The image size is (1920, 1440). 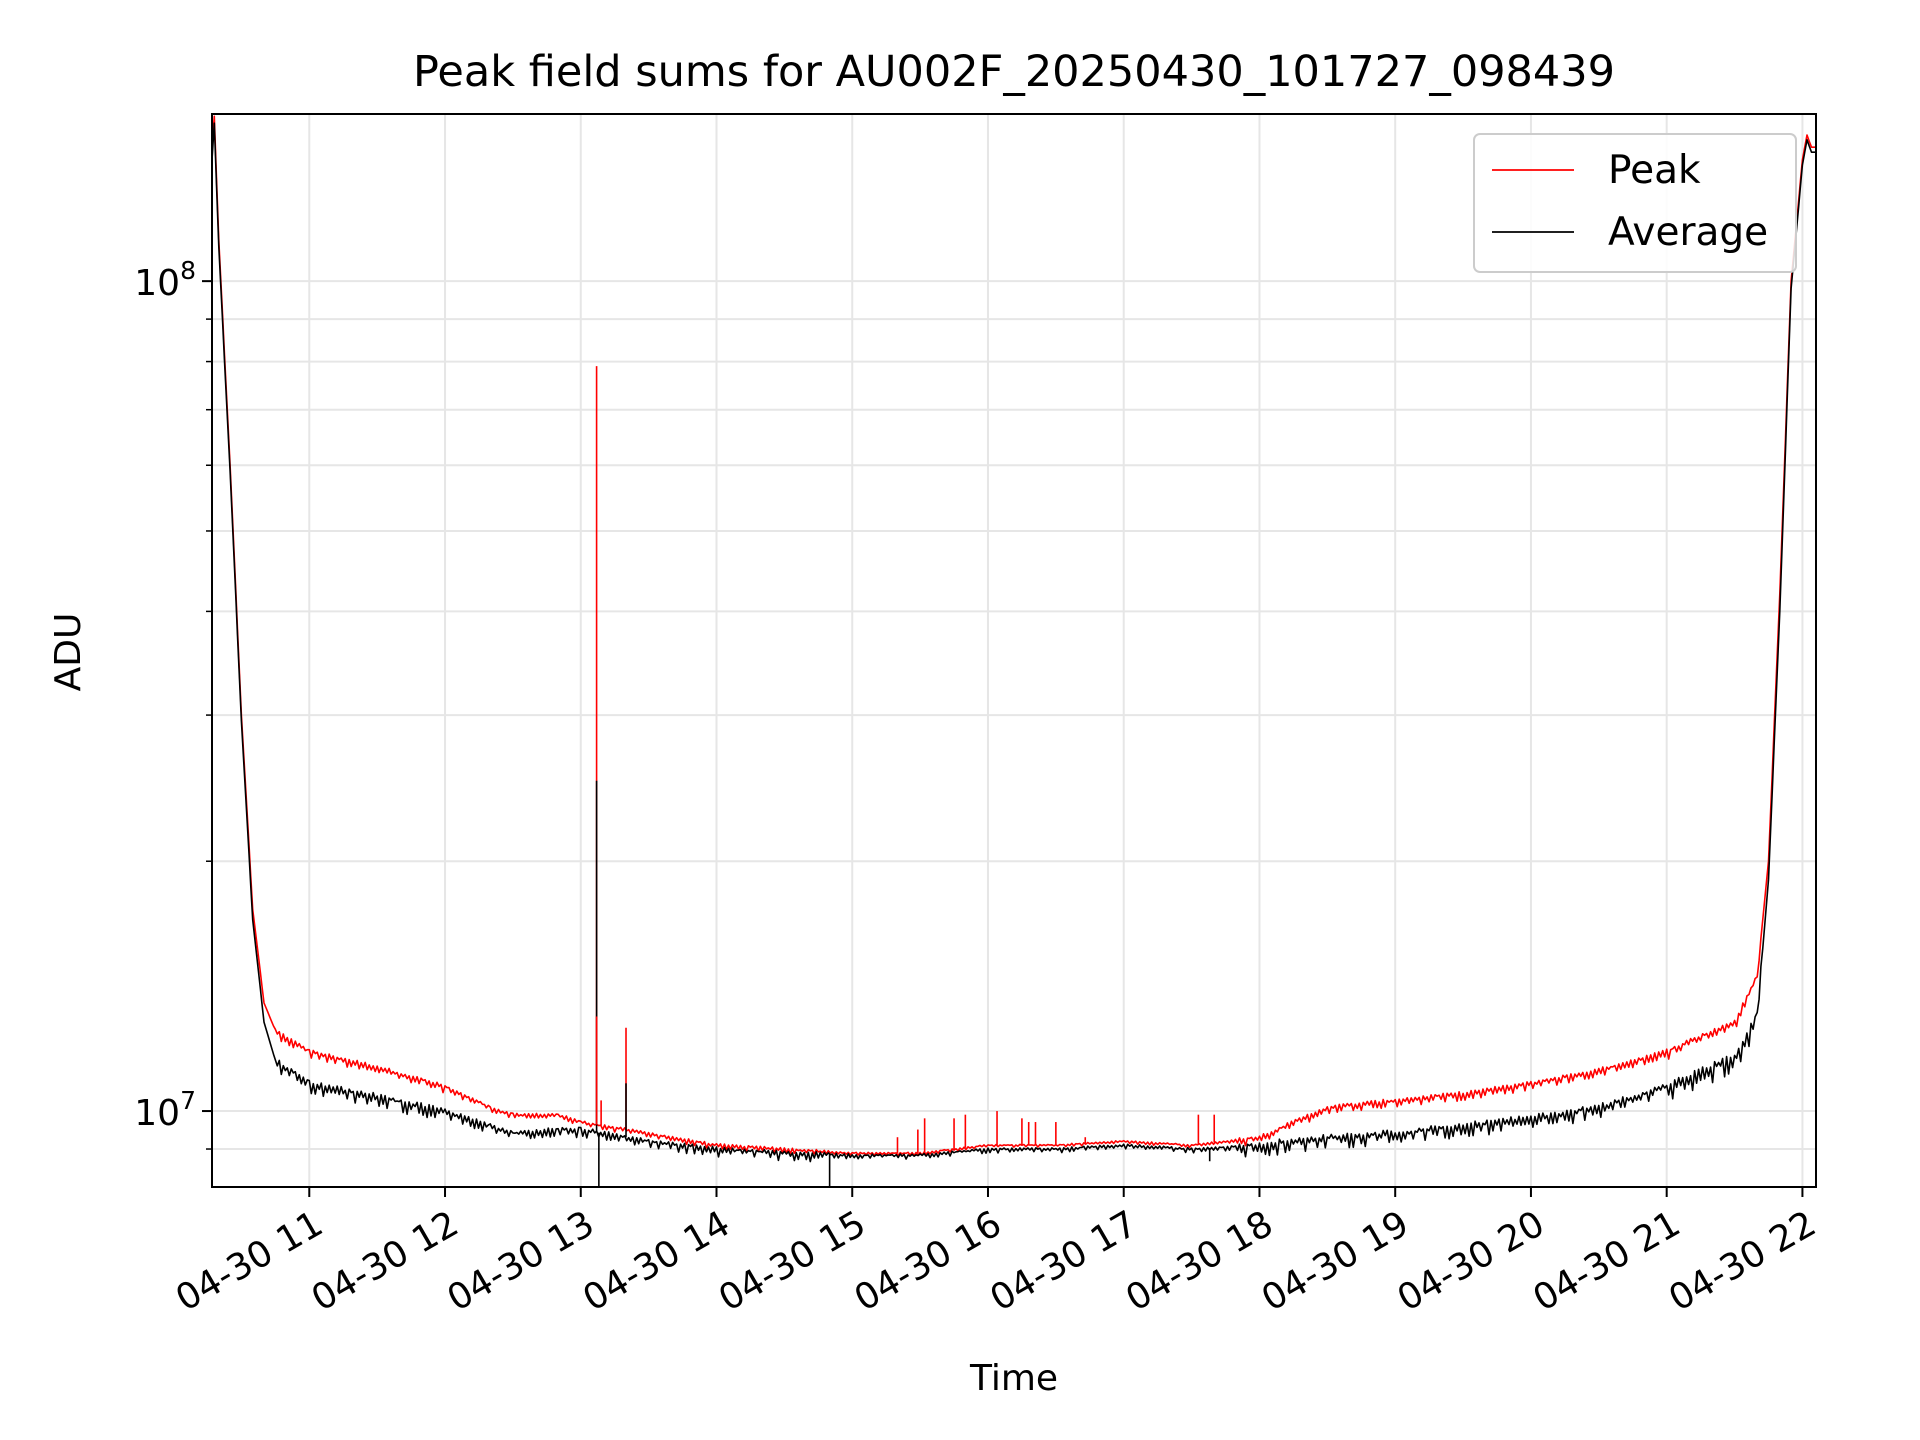 What do you see at coordinates (1013, 1378) in the screenshot?
I see `x-axis-label: Time` at bounding box center [1013, 1378].